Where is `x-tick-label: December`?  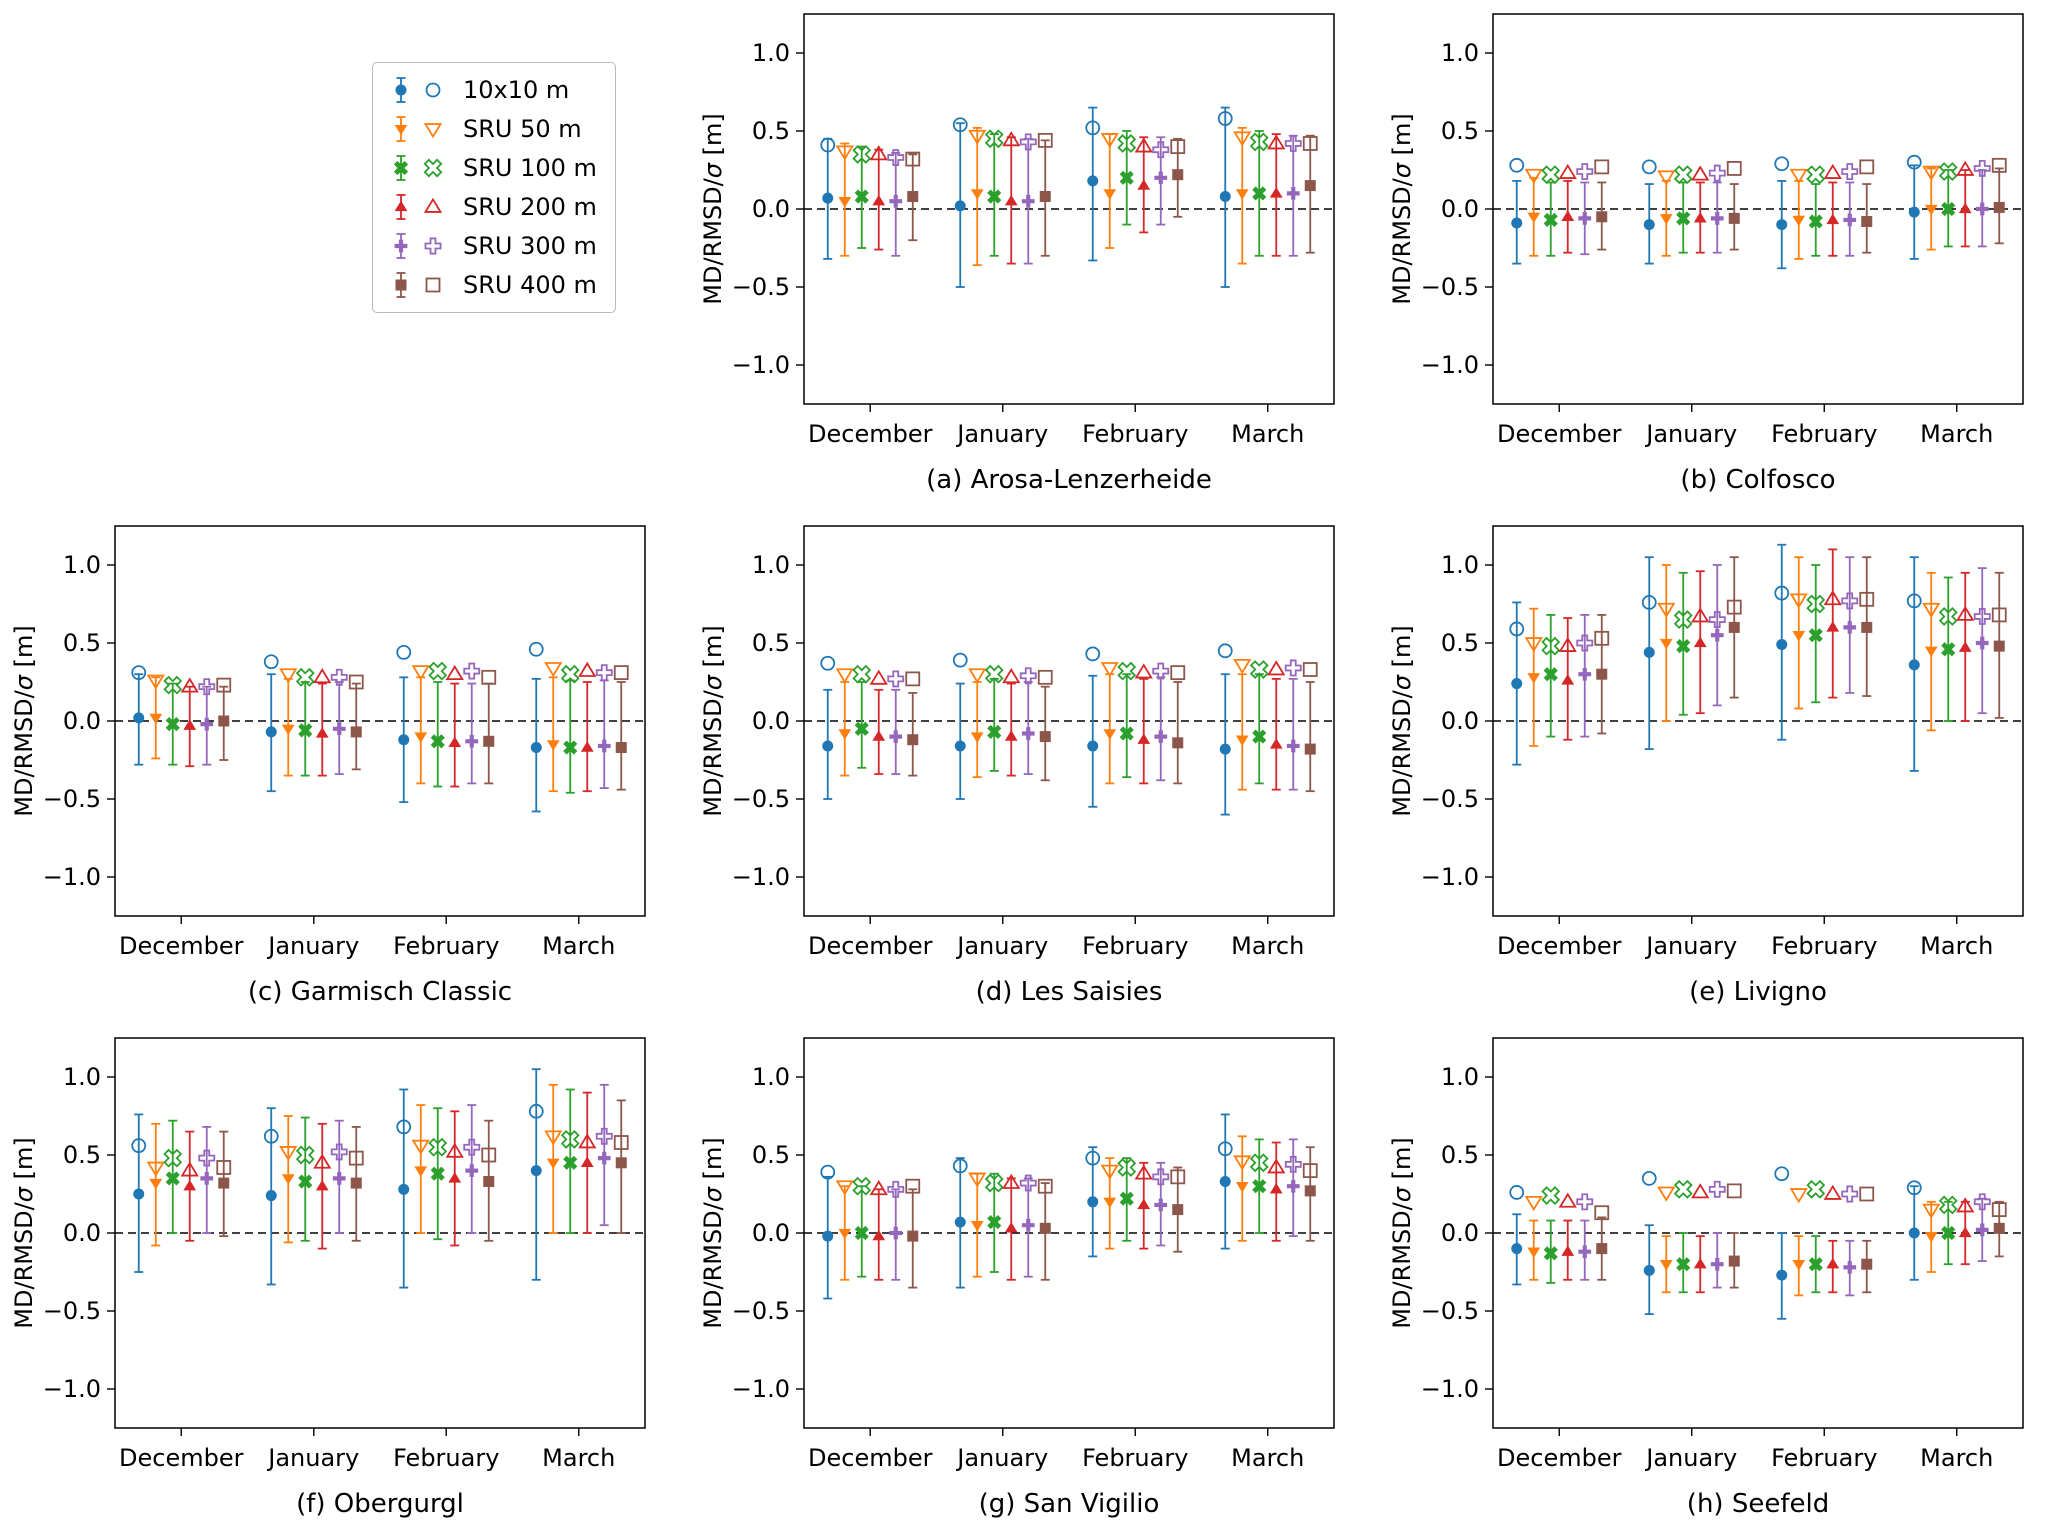 x-tick-label: December is located at coordinates (1559, 1458).